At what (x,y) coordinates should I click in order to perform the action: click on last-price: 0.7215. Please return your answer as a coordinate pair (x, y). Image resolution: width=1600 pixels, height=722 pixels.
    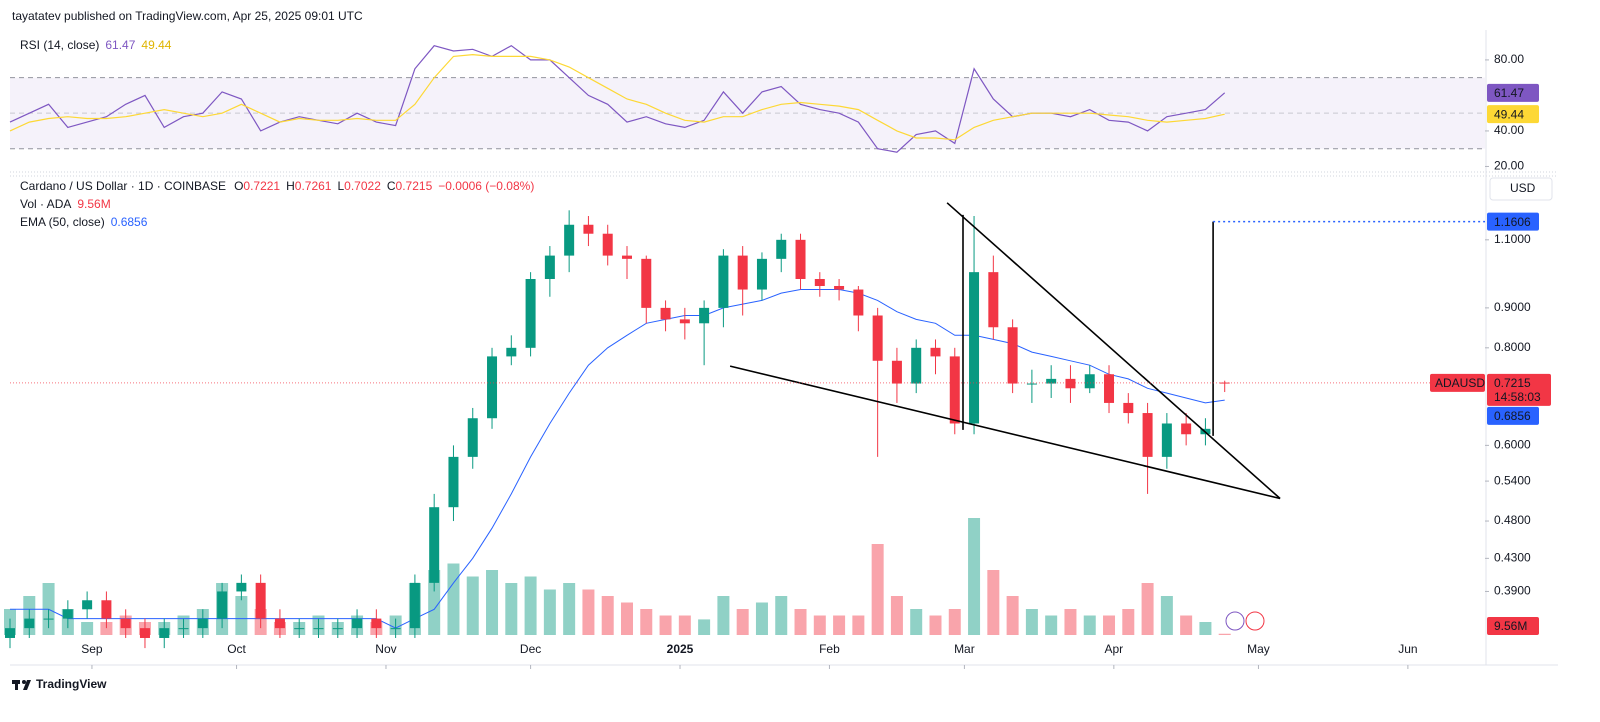
    Looking at the image, I should click on (1512, 383).